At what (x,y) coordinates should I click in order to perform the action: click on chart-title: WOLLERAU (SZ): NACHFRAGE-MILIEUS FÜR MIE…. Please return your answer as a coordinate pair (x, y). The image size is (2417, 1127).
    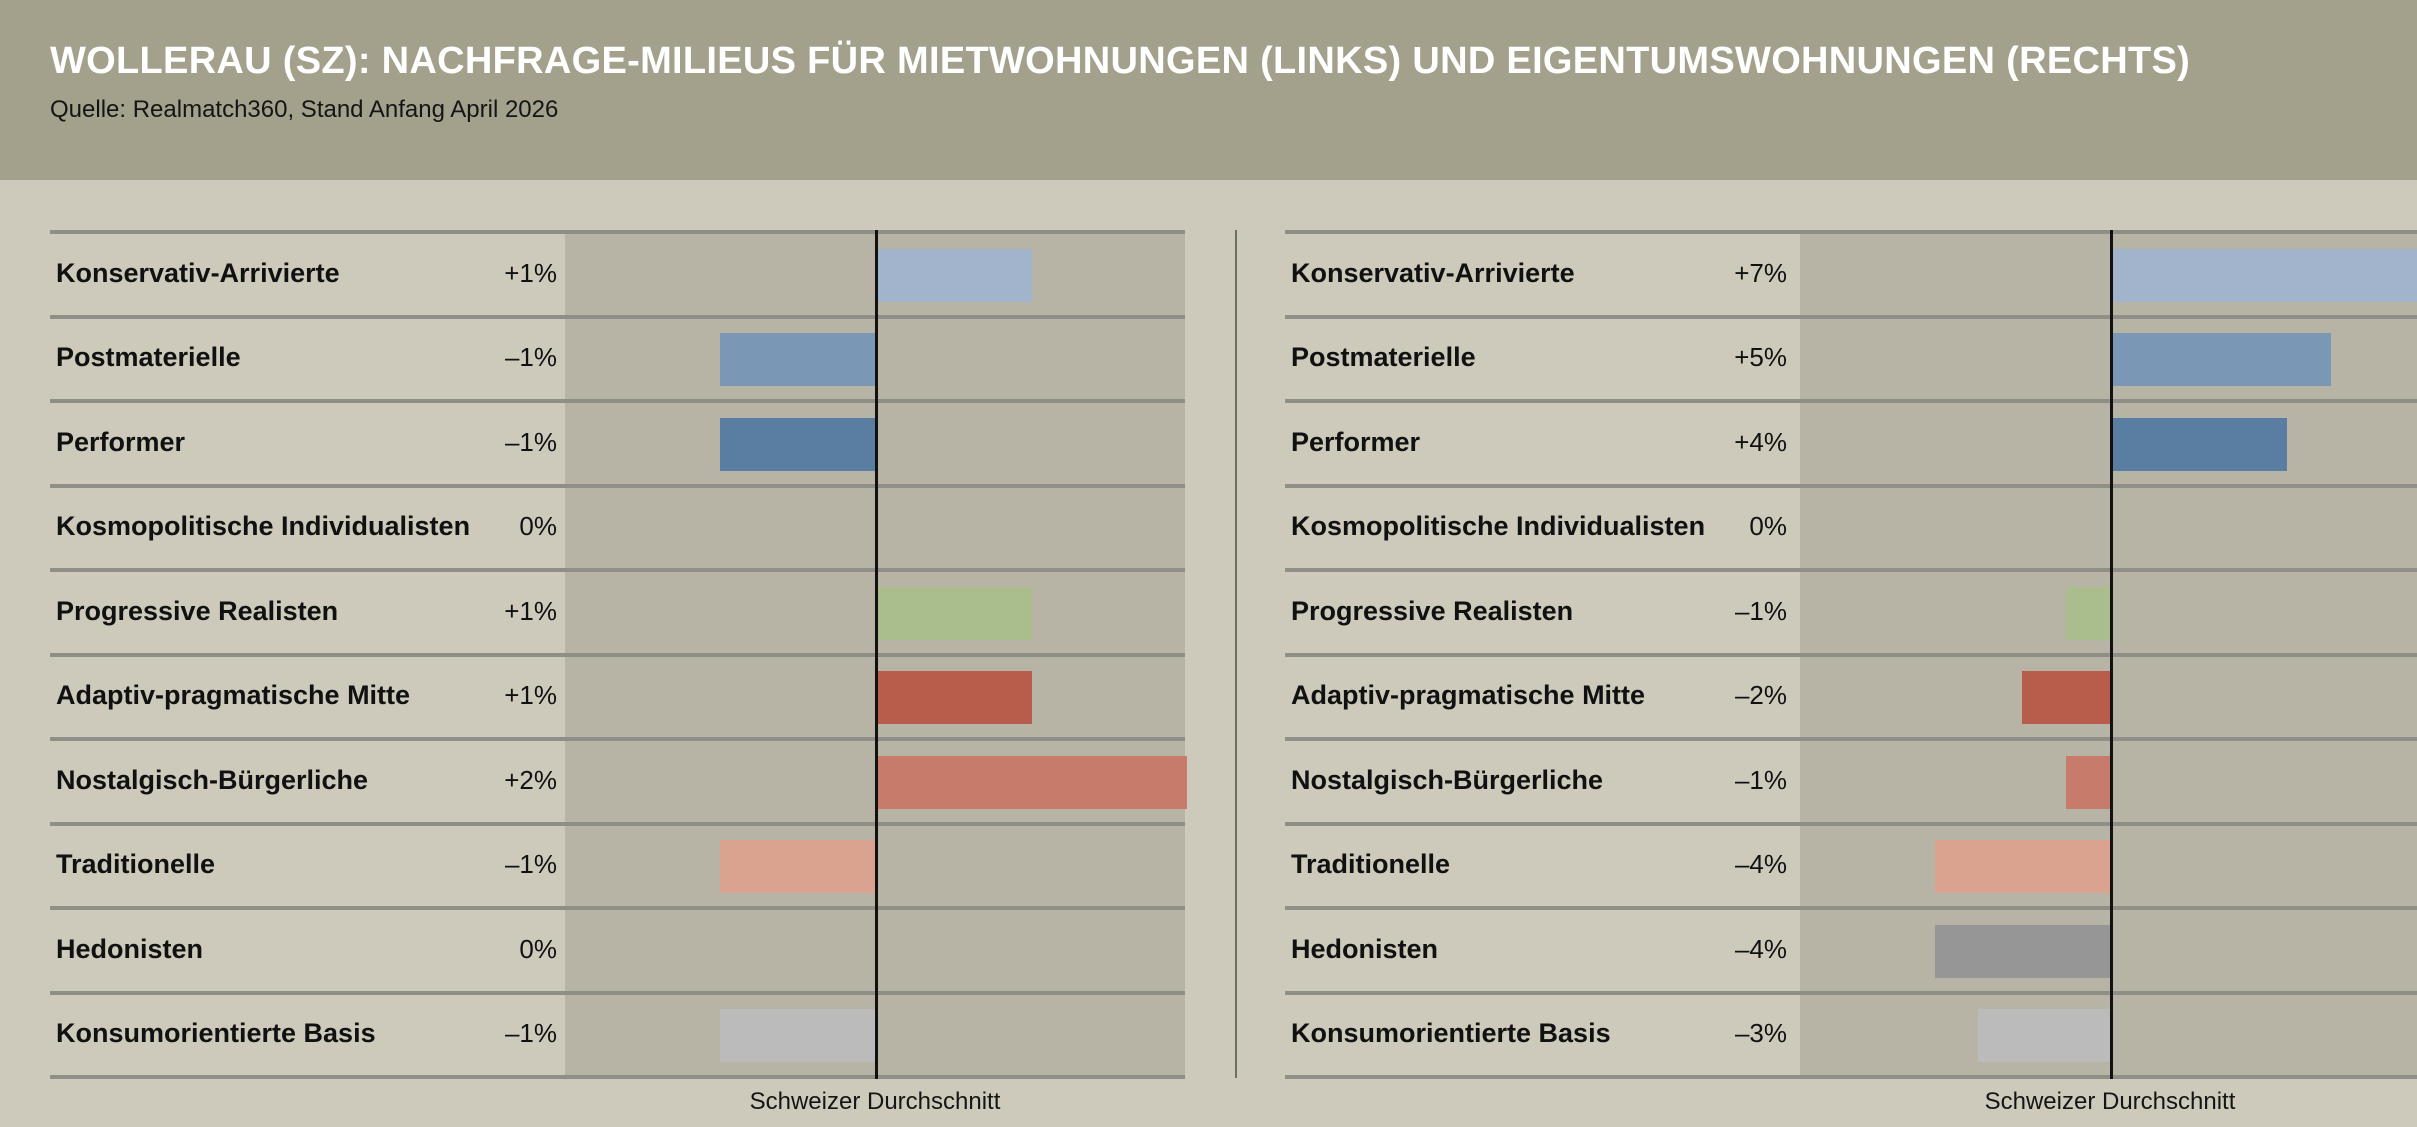
    Looking at the image, I should click on (1120, 61).